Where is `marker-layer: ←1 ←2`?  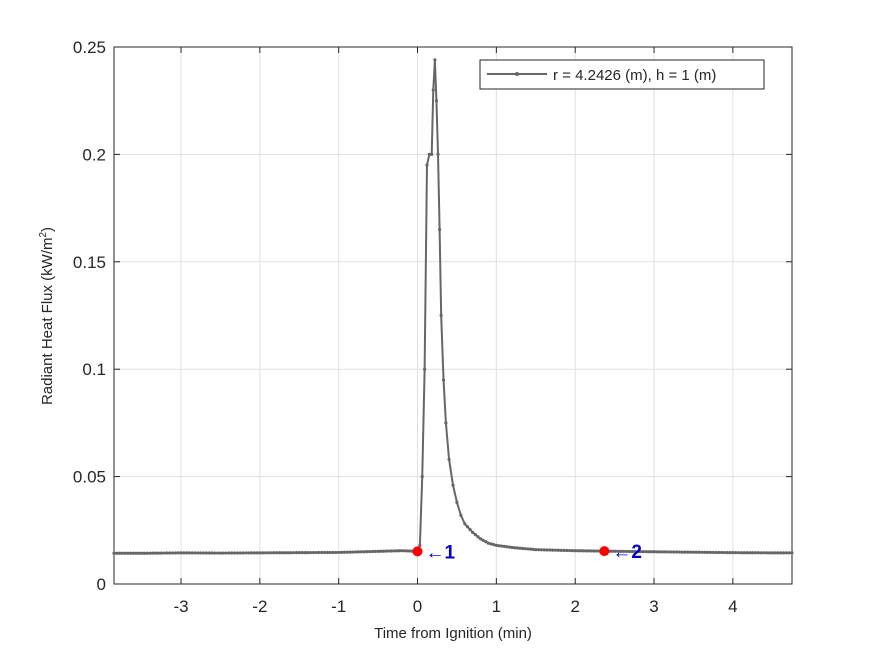
marker-layer: ←1 ←2 is located at coordinates (527, 552).